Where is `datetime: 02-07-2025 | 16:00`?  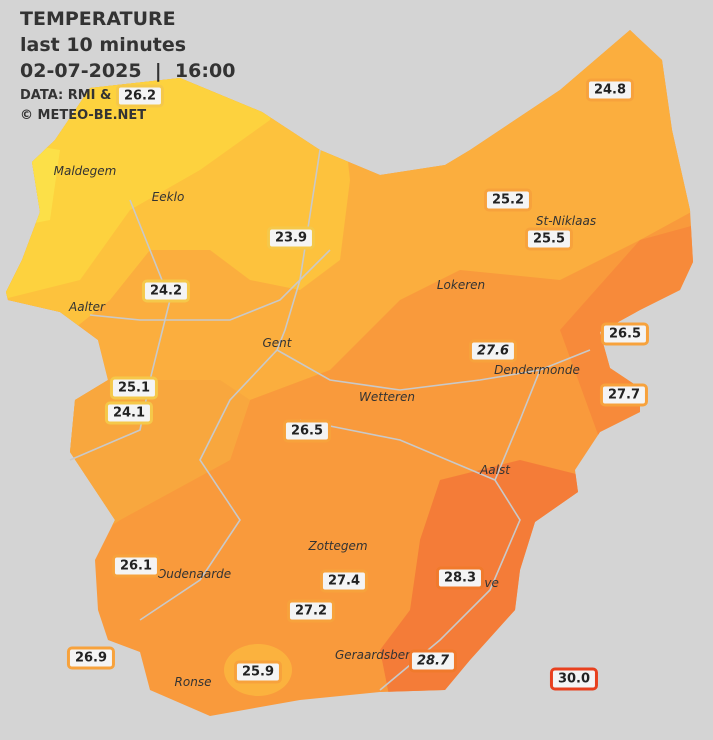
datetime: 02-07-2025 | 16:00 is located at coordinates (128, 71).